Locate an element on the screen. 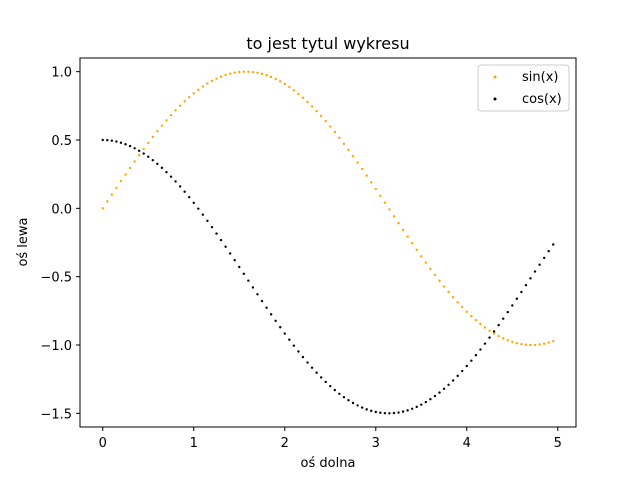  y-axis: −1.5 −1.0 −0.5 0.0 0.5 1.0 is located at coordinates (60, 244).